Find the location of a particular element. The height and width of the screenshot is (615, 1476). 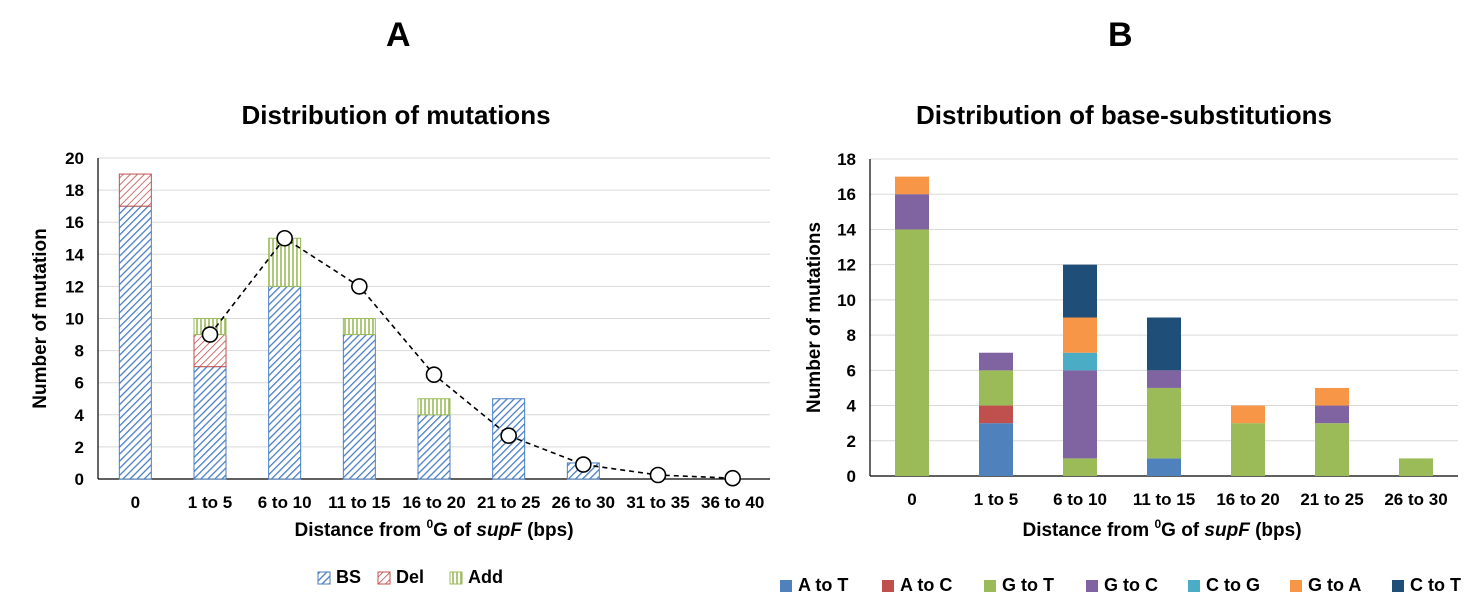

chart-a-x-tick-label: 0 is located at coordinates (135, 502).